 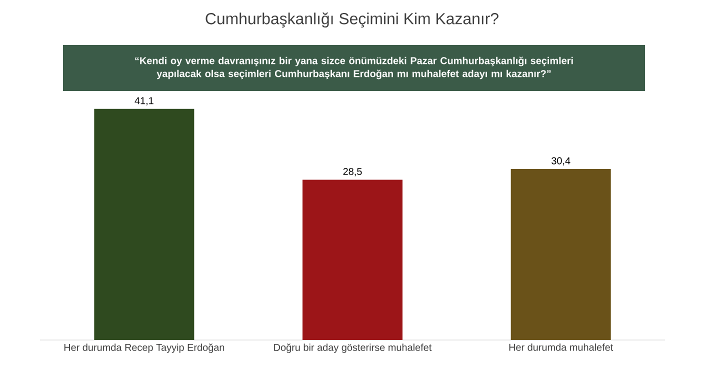 I want to click on chart-title: Cumhurbaşkanlığı Seçimini Kim Kazanır?, so click(x=352, y=20).